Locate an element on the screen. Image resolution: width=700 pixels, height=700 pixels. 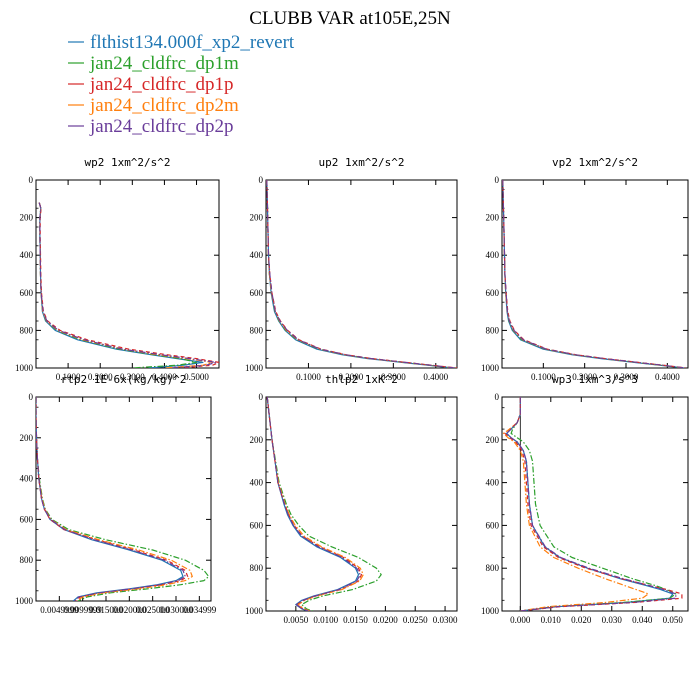
panel-title: vp2 1xm^2/s^2 is located at coordinates (595, 162).